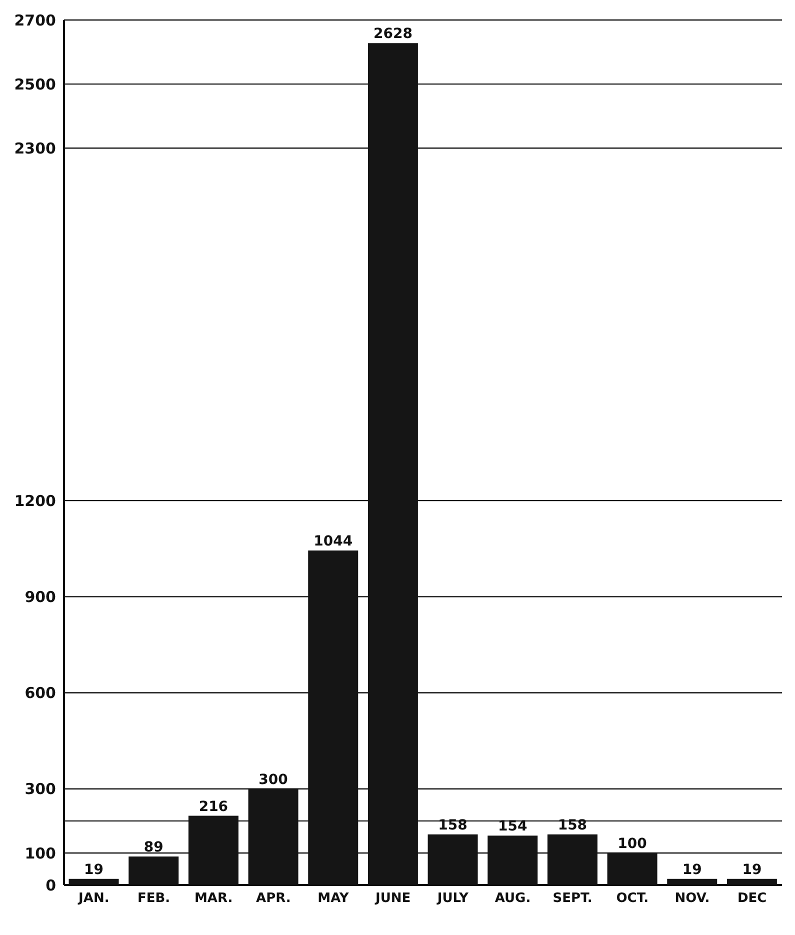  I want to click on data-label: 2628, so click(392, 34).